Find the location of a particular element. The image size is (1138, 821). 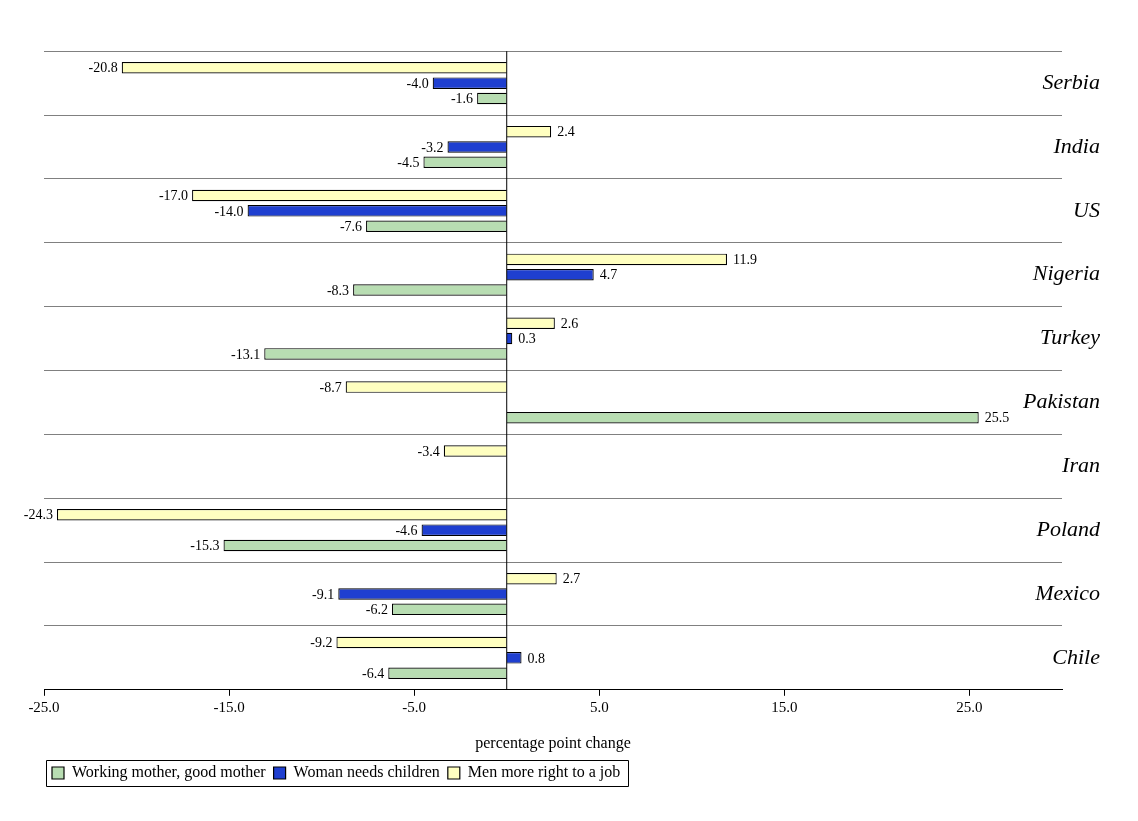

x-tick-label: -15.0 is located at coordinates (229, 706).